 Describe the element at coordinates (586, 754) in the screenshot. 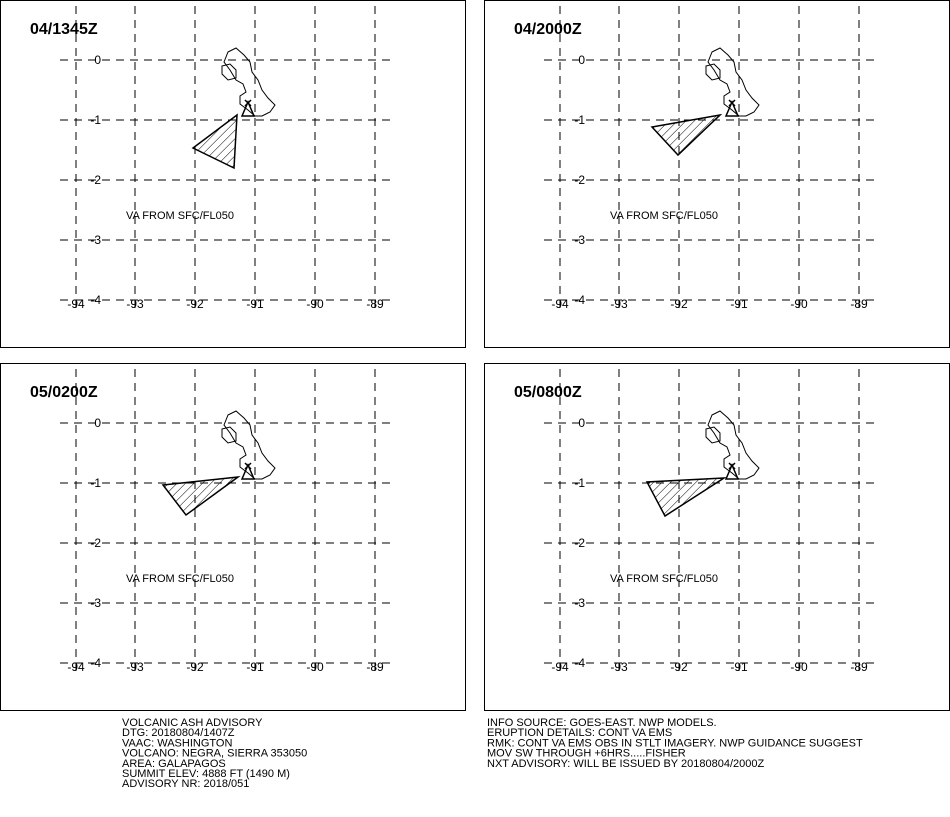

I see `advisory-line: MOV SW THROUGH +6HRS.....FISHER` at that location.